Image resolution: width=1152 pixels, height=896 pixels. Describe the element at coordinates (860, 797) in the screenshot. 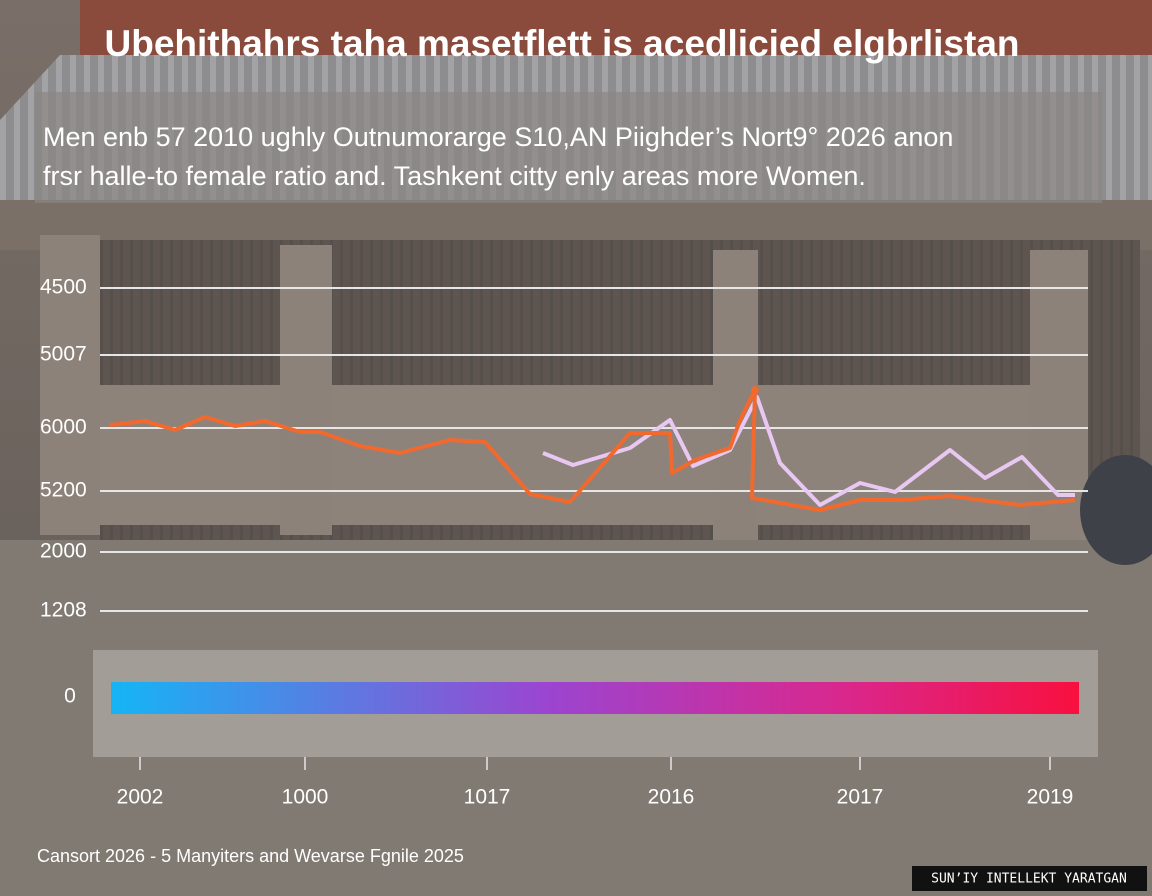

I see `x-axis-label: 2017` at that location.